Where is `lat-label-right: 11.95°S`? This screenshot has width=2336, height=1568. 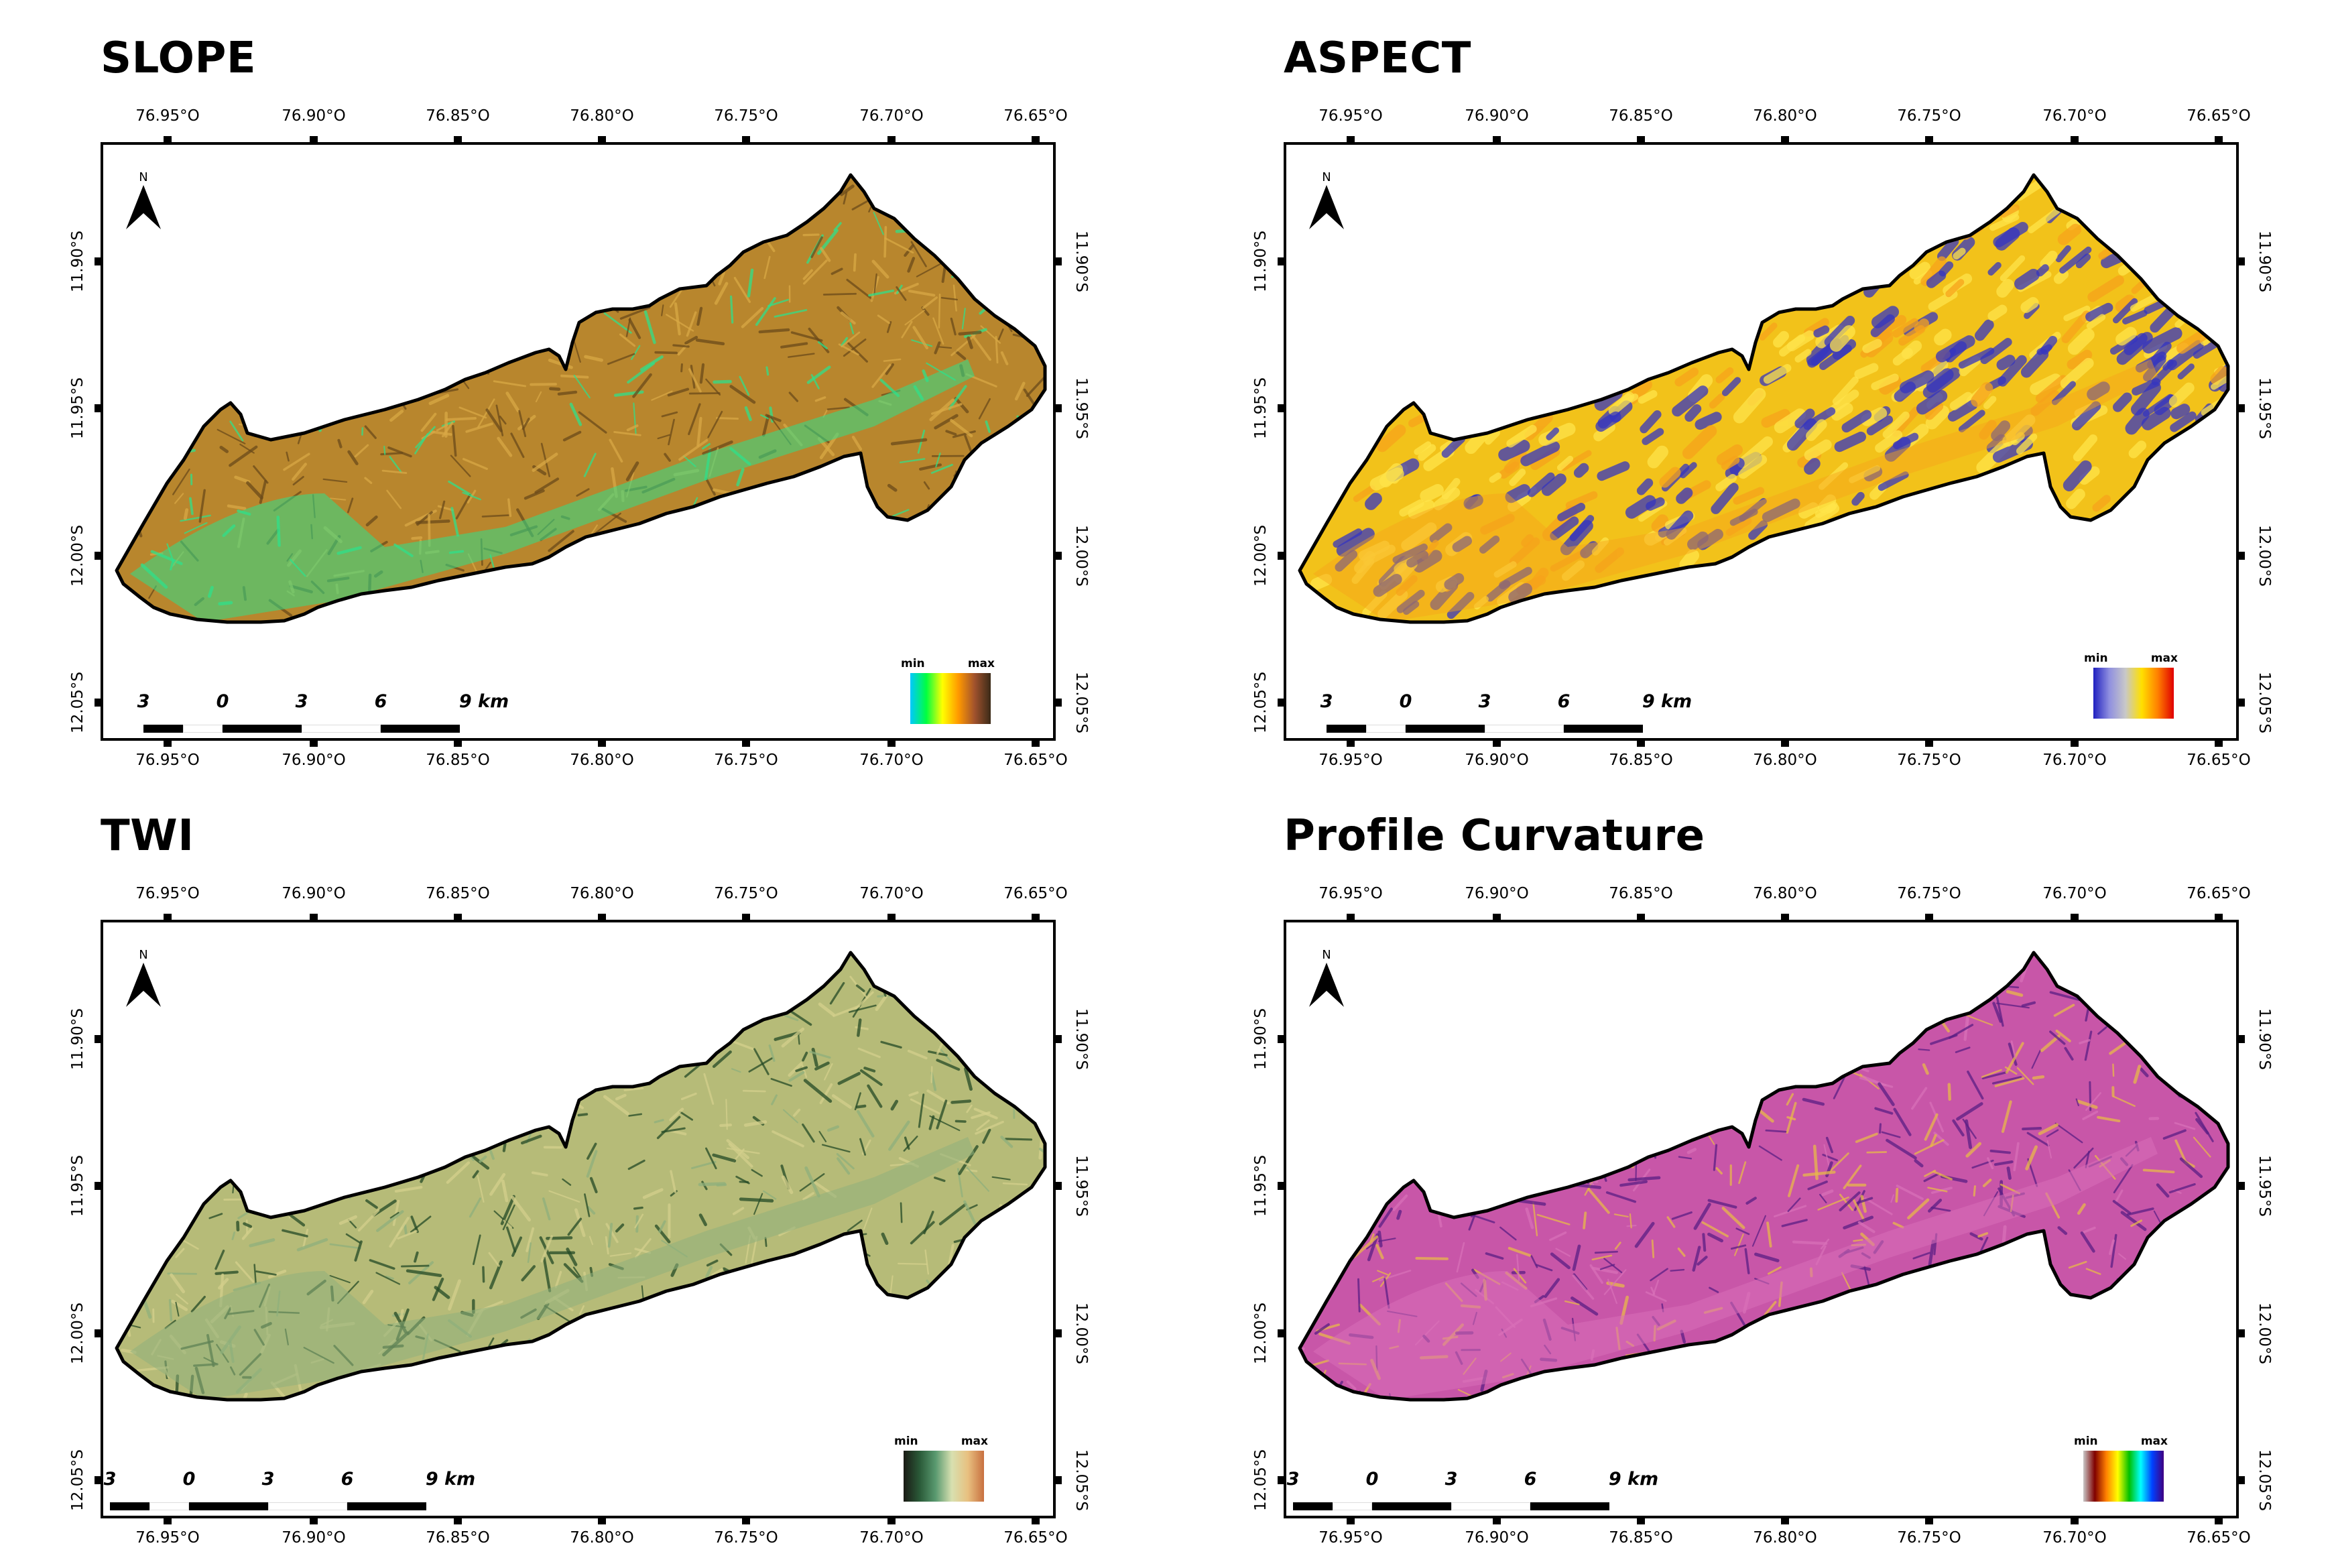 lat-label-right: 11.95°S is located at coordinates (1081, 408).